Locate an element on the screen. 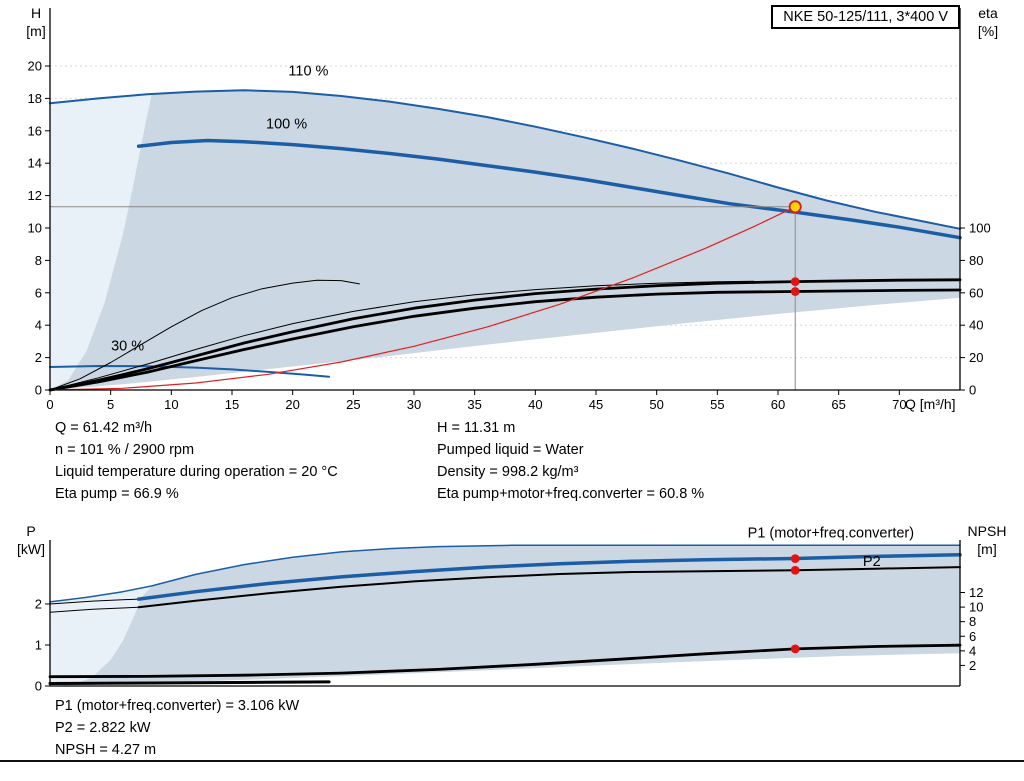  x-tick-label: 10 is located at coordinates (171, 404).